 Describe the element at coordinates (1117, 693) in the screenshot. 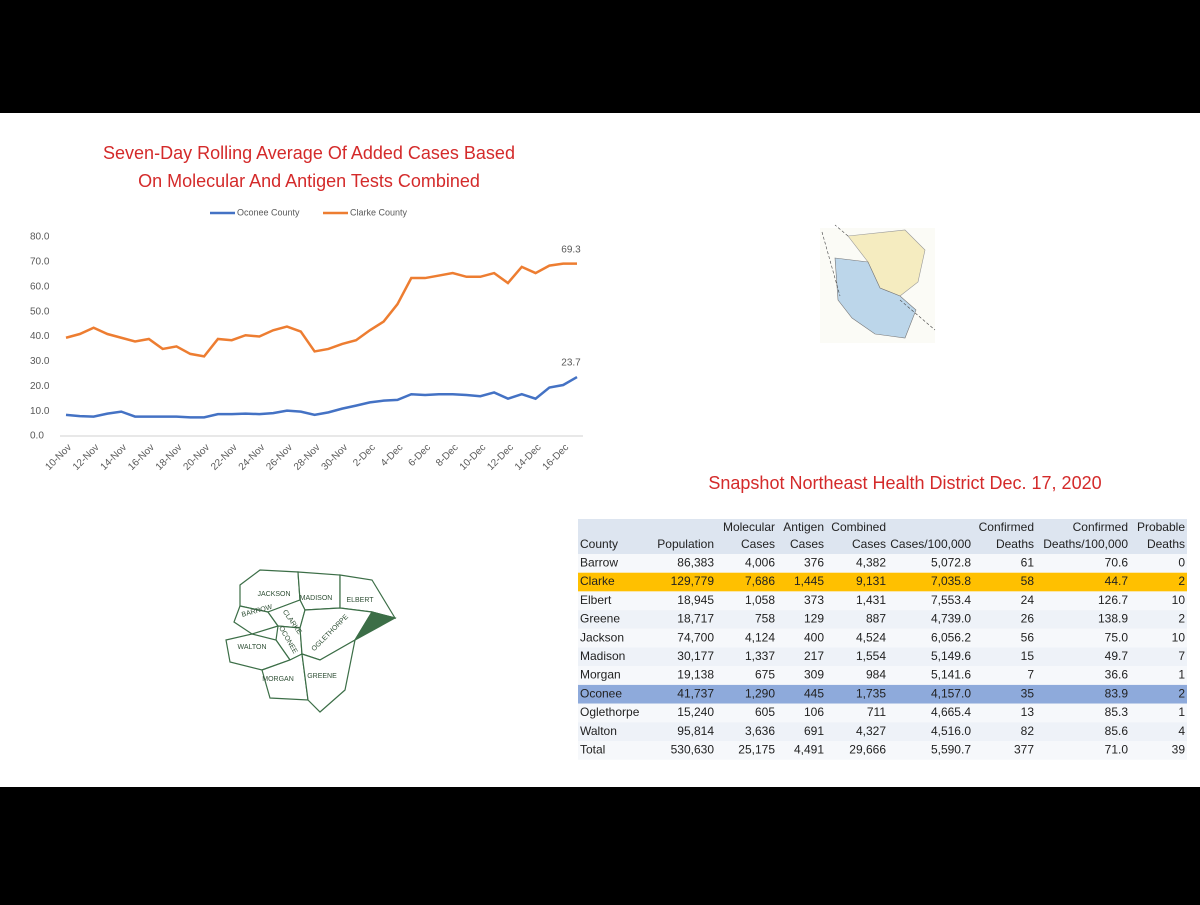

I see `table-cell: 83.9` at that location.